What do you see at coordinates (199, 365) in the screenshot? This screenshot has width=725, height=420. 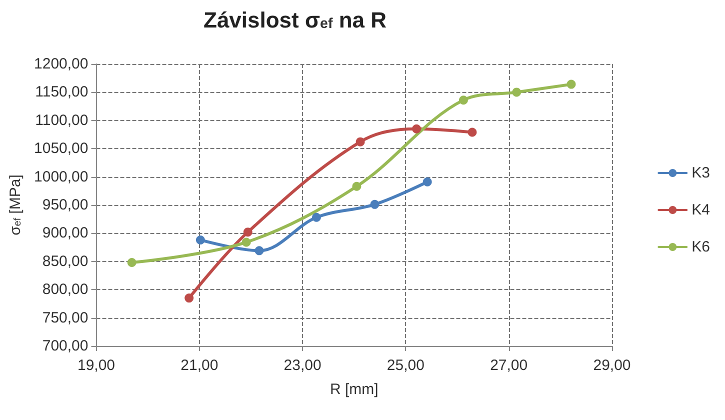 I see `x-tick-label: 21,00` at bounding box center [199, 365].